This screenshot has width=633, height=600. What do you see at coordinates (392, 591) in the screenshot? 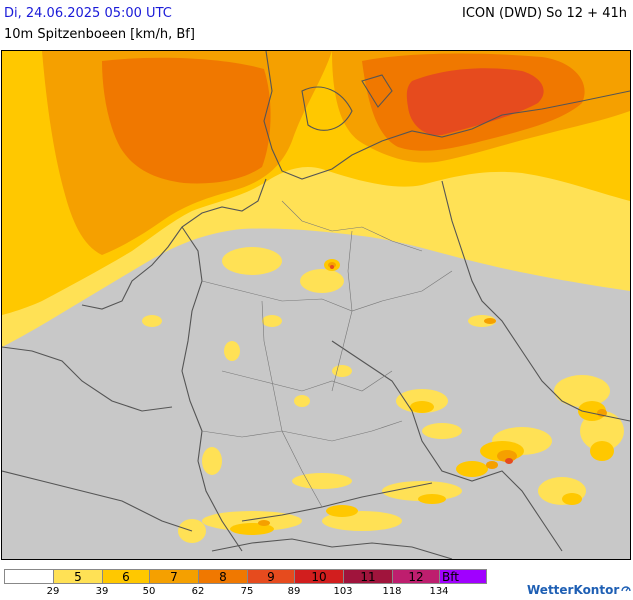
I see `legend-tick: 118` at bounding box center [392, 591].